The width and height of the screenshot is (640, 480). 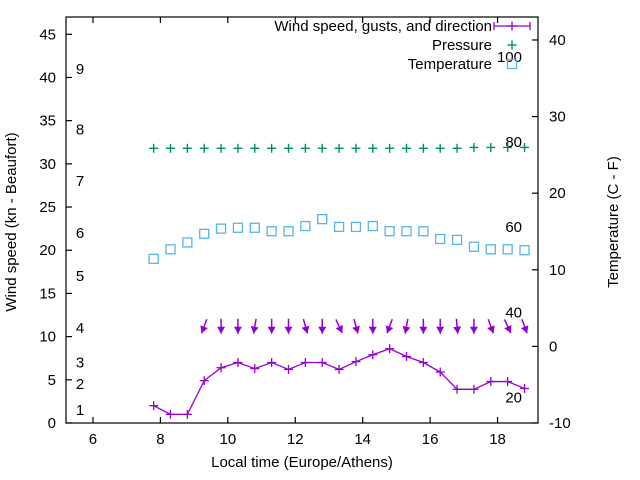 What do you see at coordinates (47, 121) in the screenshot?
I see `y-tick-label: 35` at bounding box center [47, 121].